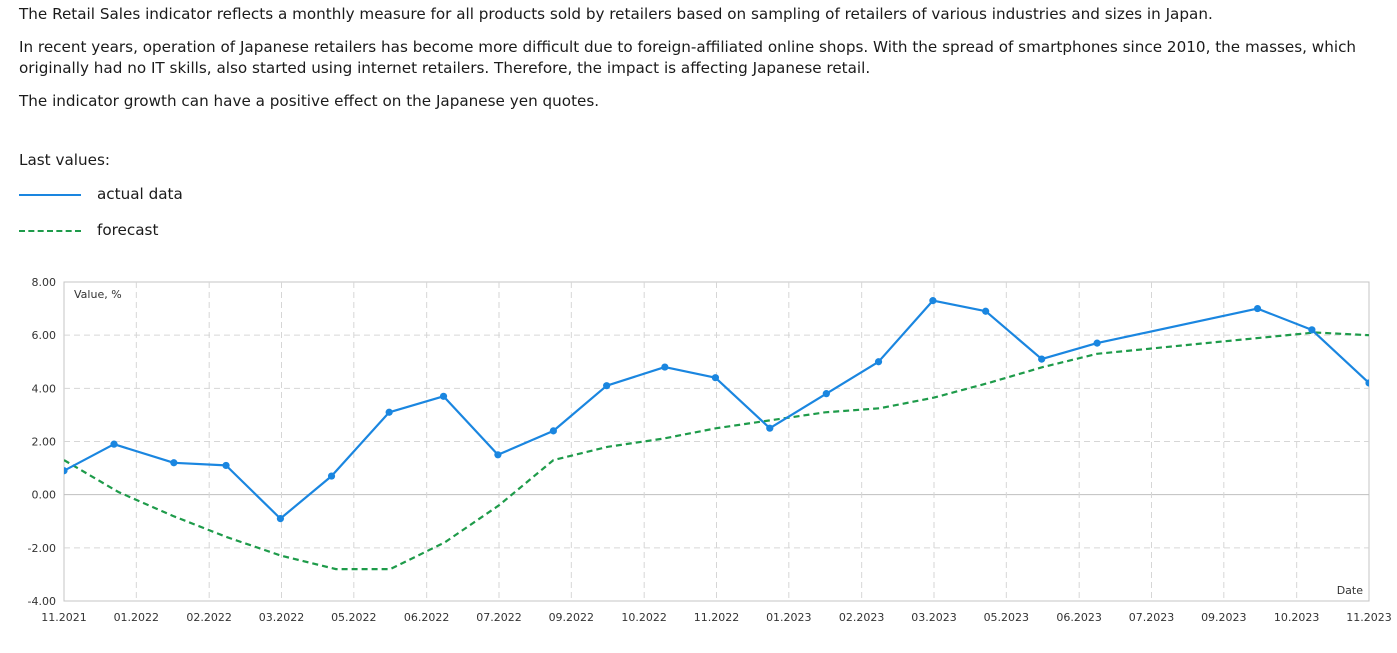 This screenshot has height=653, width=1397. Describe the element at coordinates (1224, 617) in the screenshot. I see `x-tick-label: 09.2023` at that location.